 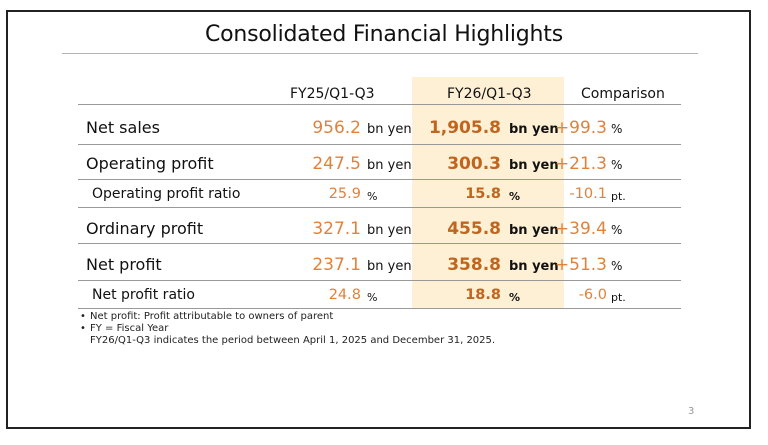 What do you see at coordinates (129, 328) in the screenshot?
I see `footnote-text: FY = Fiscal Year` at bounding box center [129, 328].